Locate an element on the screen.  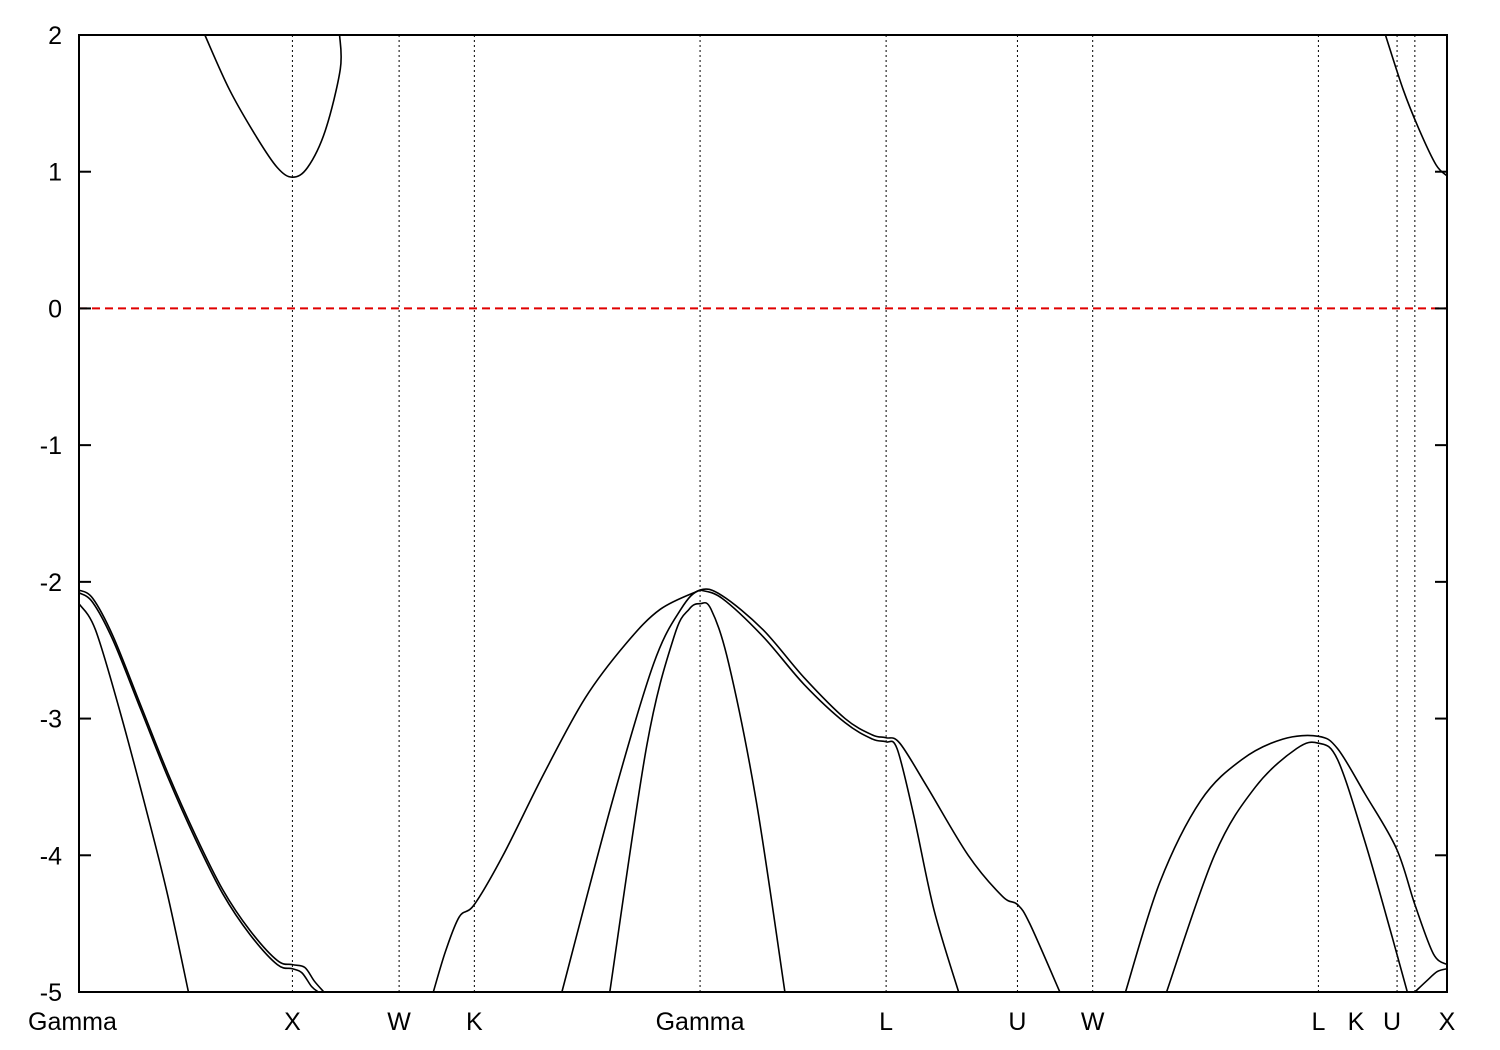
kpoint-label-9: K is located at coordinates (1356, 1022).